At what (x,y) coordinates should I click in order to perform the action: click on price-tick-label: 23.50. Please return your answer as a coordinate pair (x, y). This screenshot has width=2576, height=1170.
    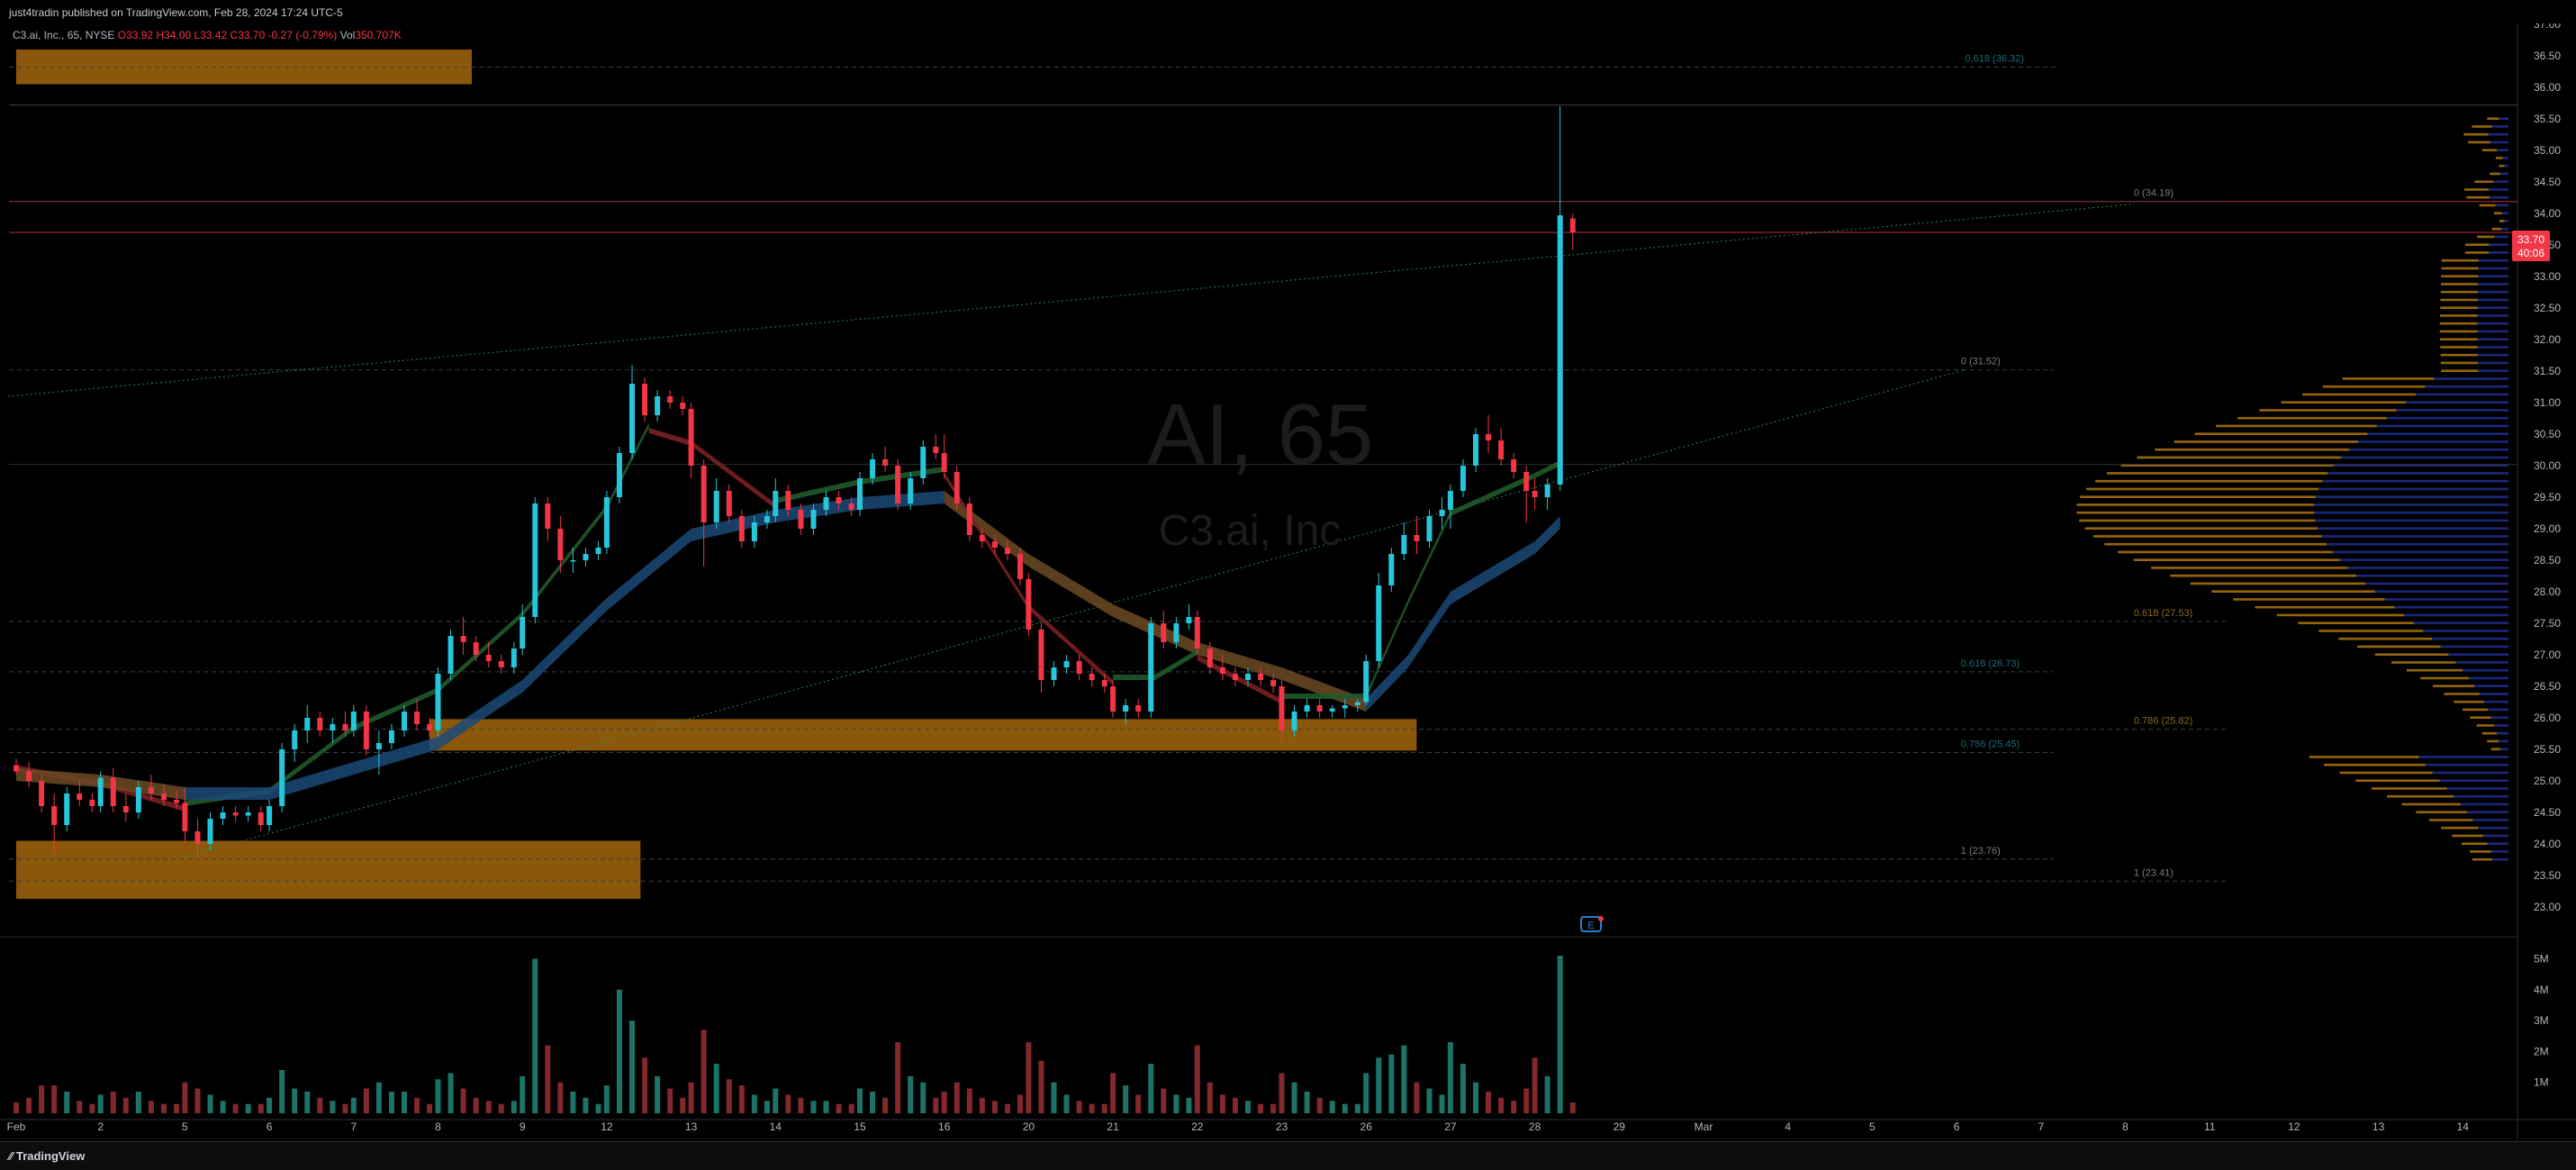
    Looking at the image, I should click on (2547, 875).